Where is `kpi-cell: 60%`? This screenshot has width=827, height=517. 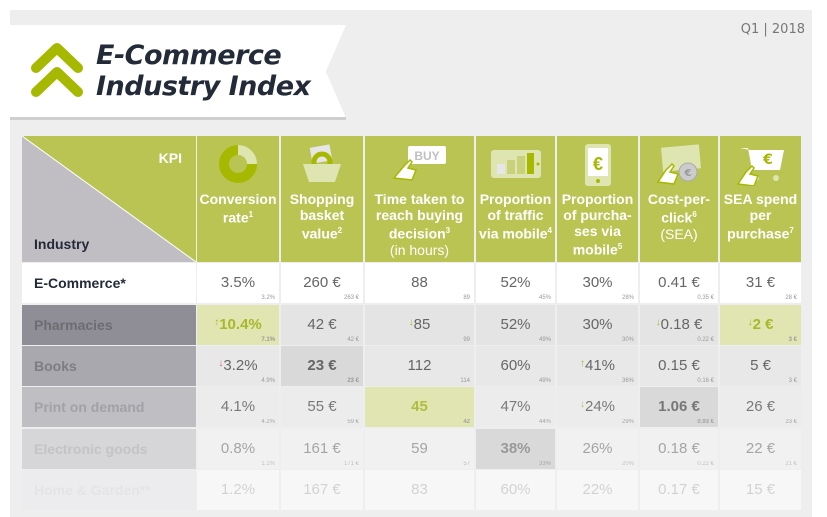 kpi-cell: 60% is located at coordinates (515, 490).